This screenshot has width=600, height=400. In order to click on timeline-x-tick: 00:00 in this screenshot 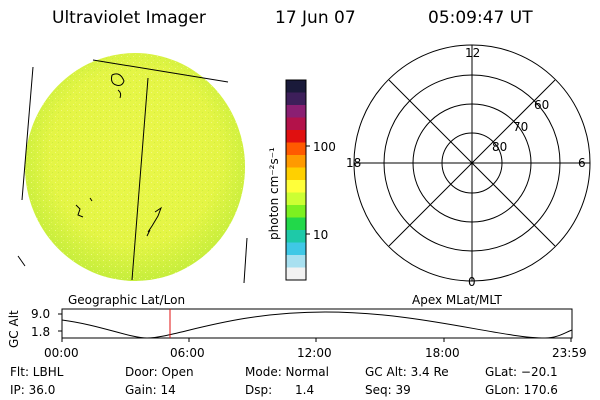, I will do `click(61, 353)`.